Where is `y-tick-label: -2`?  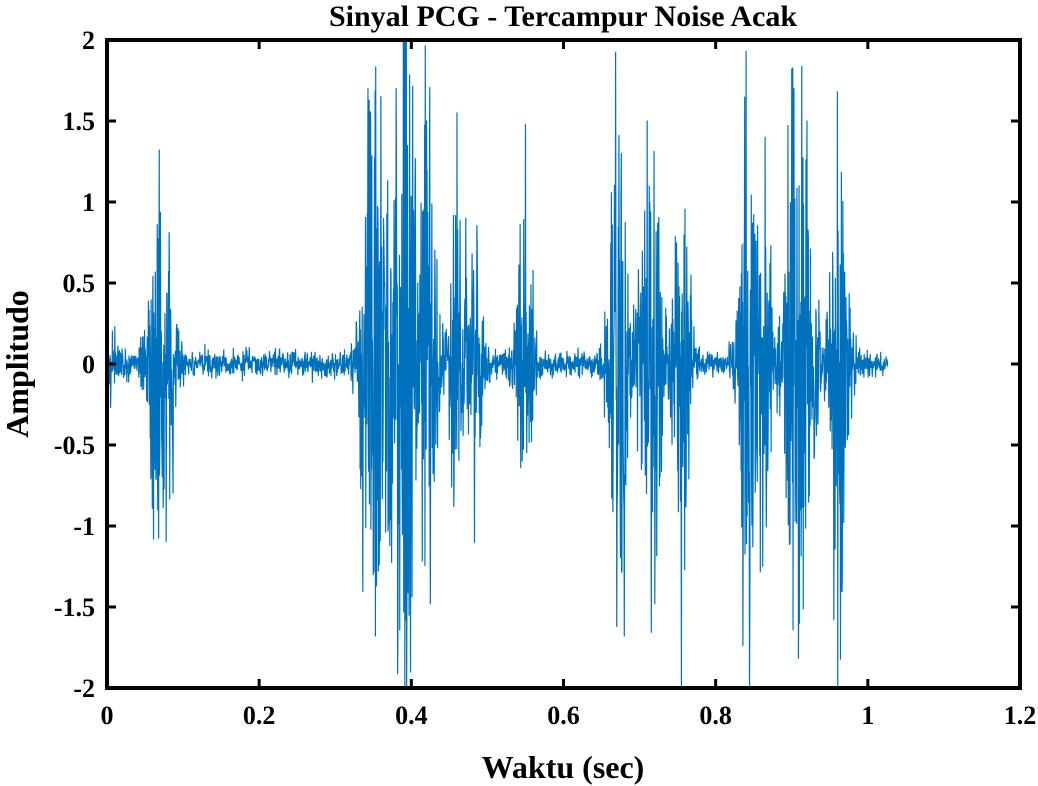
y-tick-label: -2 is located at coordinates (84, 688).